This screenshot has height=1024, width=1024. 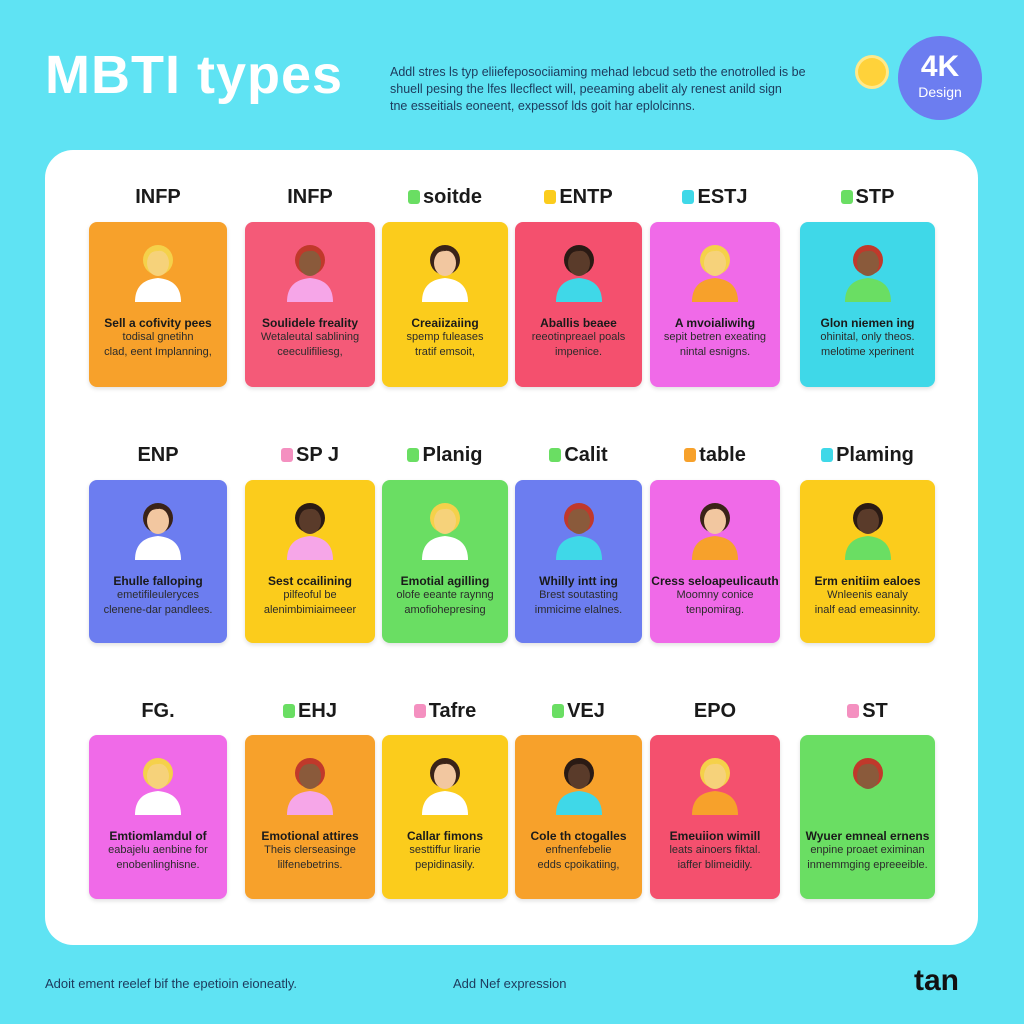 What do you see at coordinates (715, 197) in the screenshot?
I see `card-label: ESTJ` at bounding box center [715, 197].